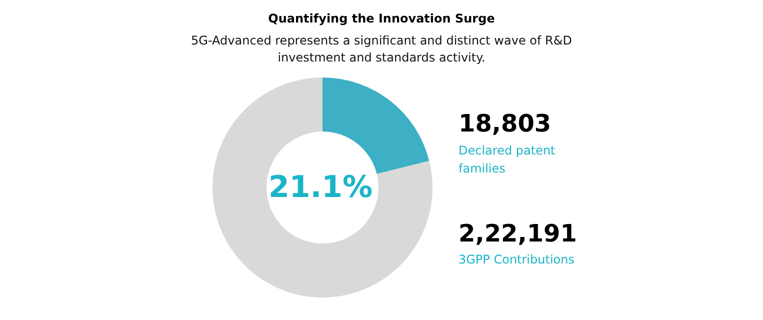  What do you see at coordinates (516, 259) in the screenshot?
I see `text: 3GPP Contributions` at bounding box center [516, 259].